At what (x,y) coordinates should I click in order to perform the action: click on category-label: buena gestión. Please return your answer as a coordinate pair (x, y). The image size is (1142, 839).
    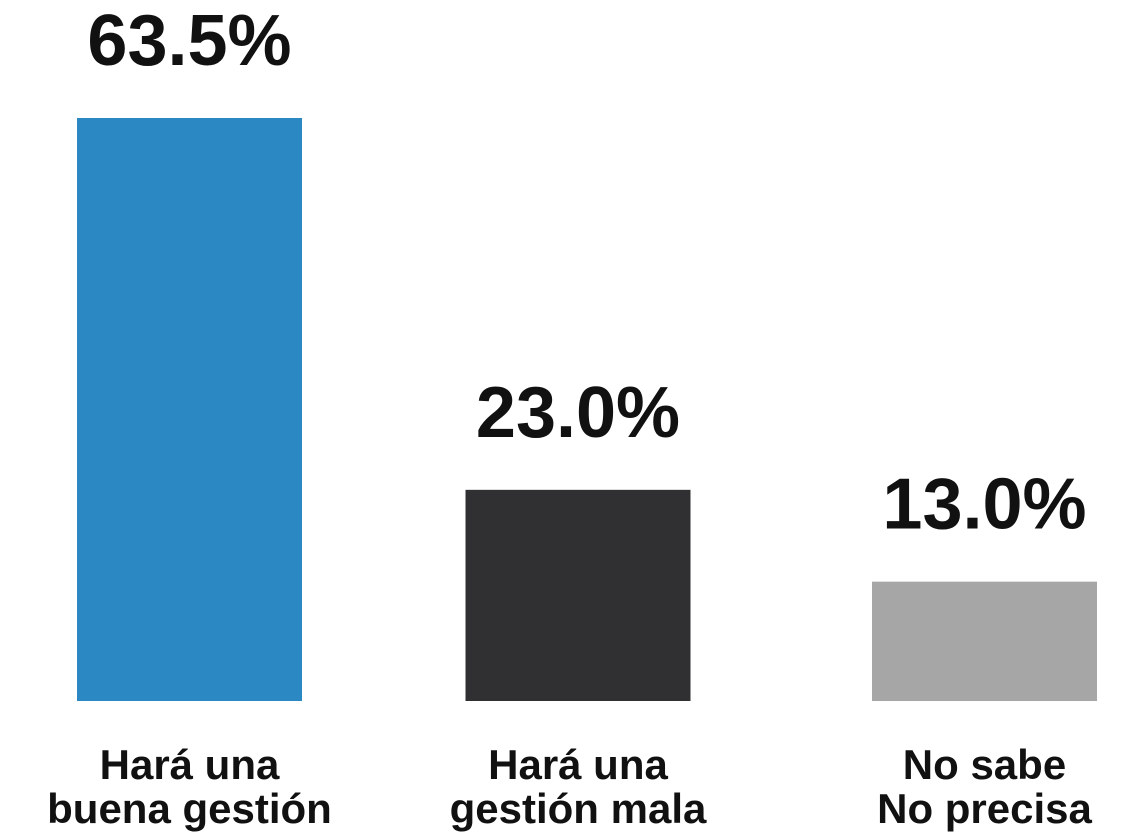
    Looking at the image, I should click on (189, 808).